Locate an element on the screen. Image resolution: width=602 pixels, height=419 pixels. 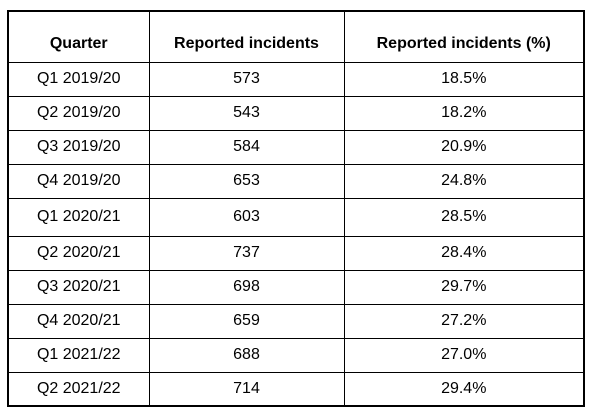
quarter-cell: Q4 2019/20 is located at coordinates (78, 181).